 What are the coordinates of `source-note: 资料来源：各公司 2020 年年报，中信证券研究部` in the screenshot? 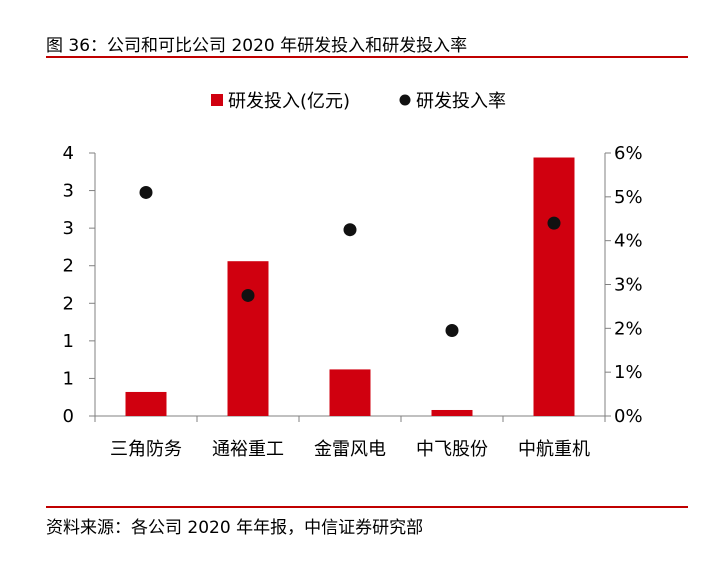 It's located at (235, 528).